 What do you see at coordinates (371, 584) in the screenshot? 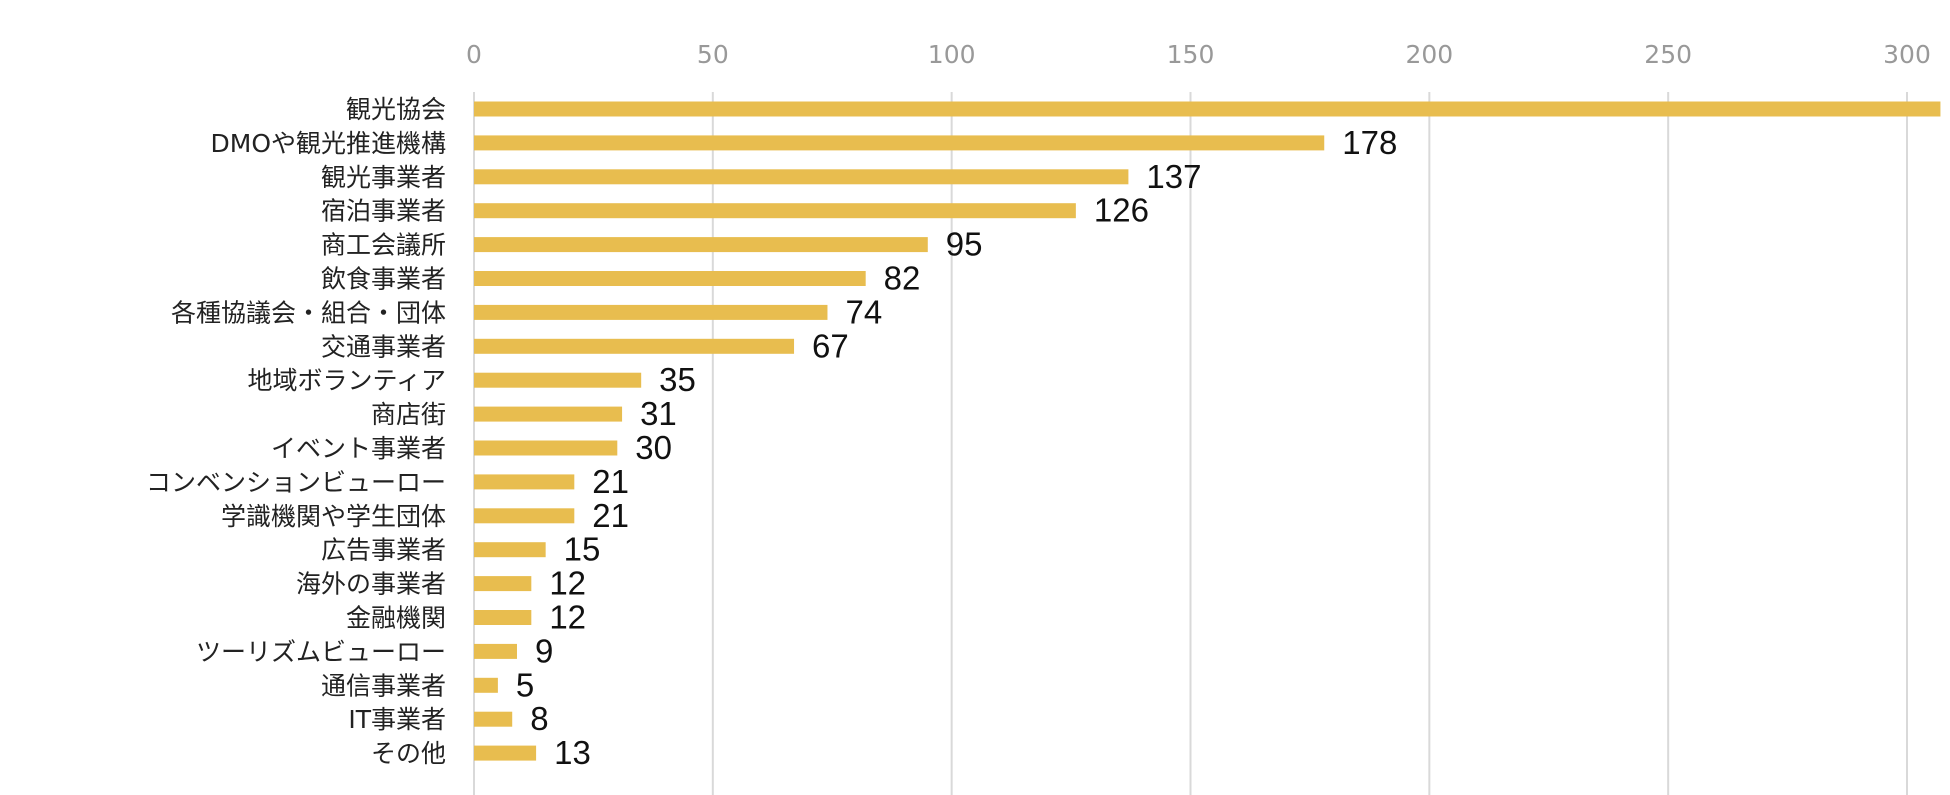
I see `category-label: 海外の事業者` at bounding box center [371, 584].